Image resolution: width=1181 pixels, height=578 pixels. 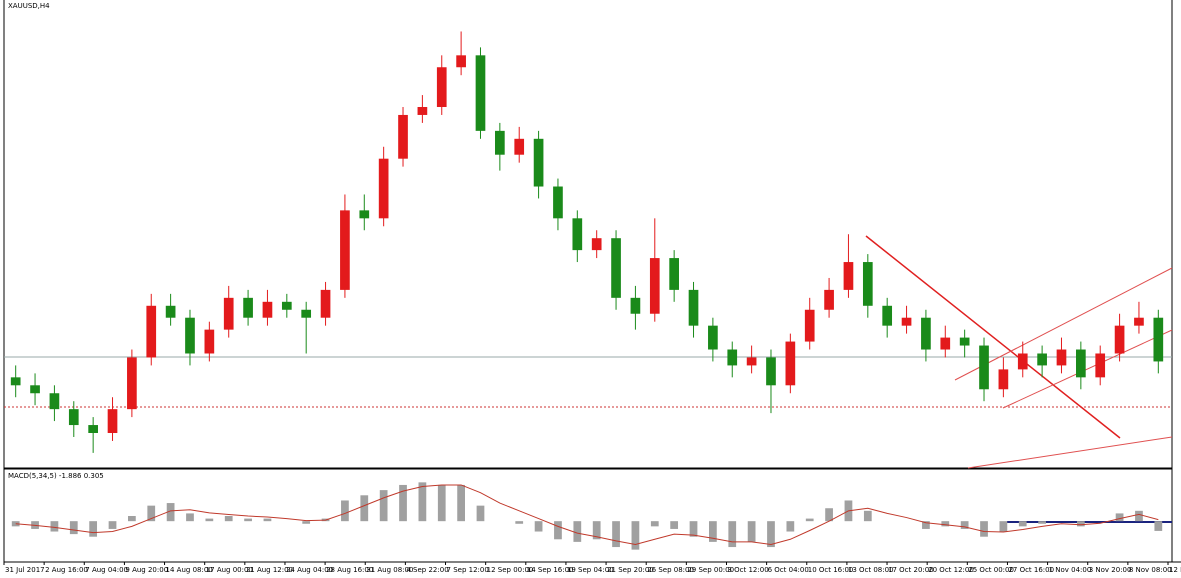 I want to click on macd-label: MACD(5,34,5) -1.886 0.305, so click(x=56, y=476).